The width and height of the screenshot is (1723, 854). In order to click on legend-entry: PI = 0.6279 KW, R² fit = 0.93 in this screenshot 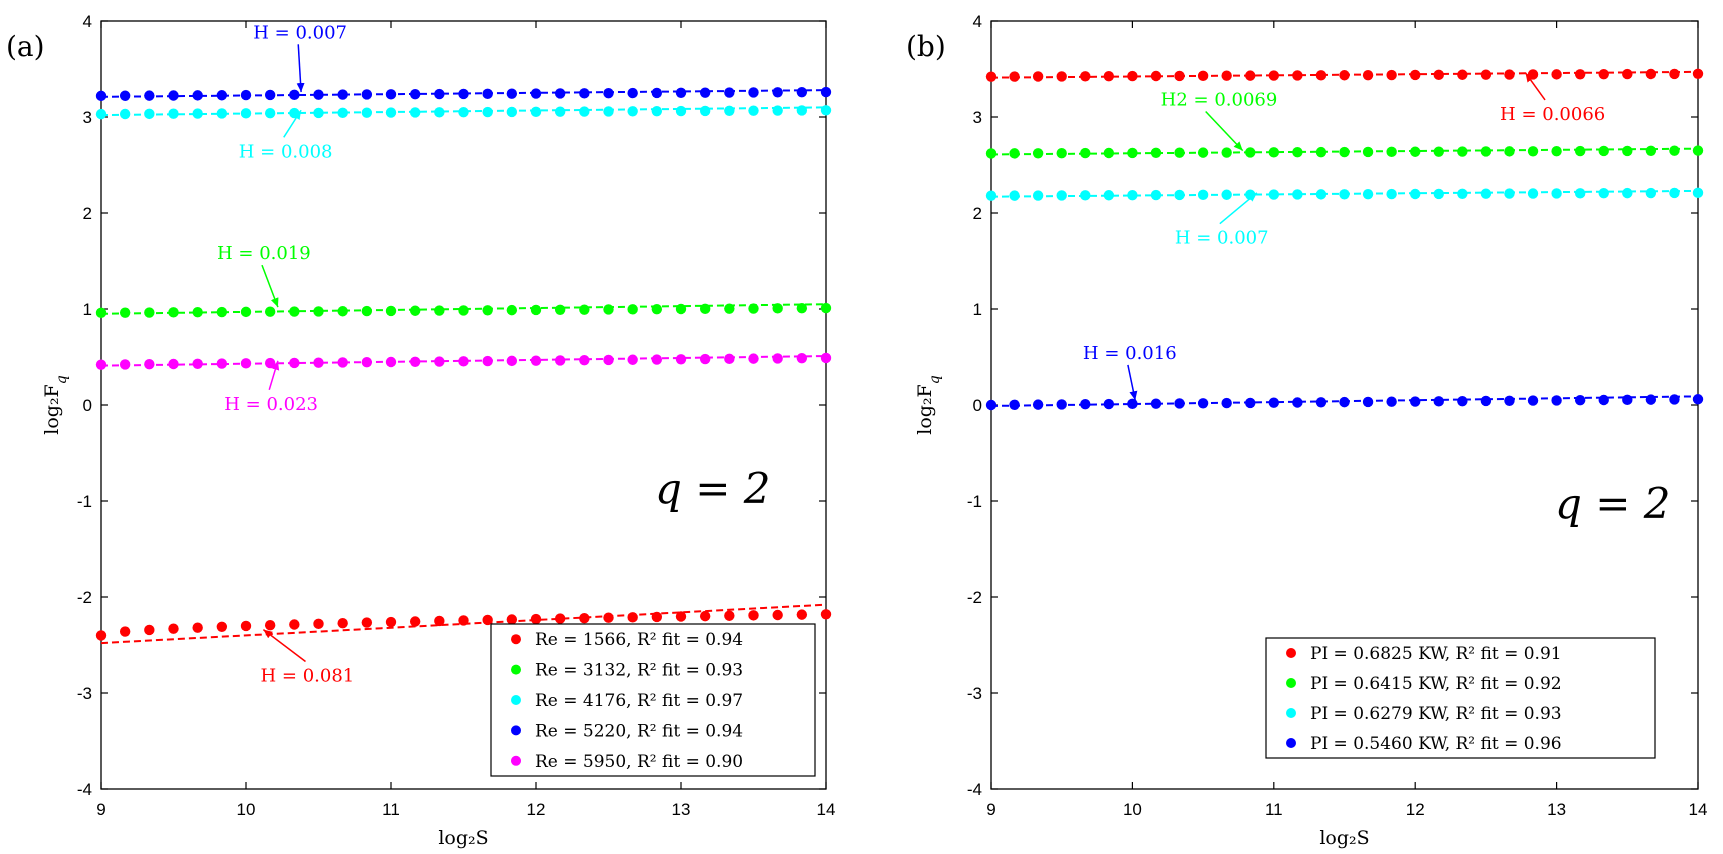, I will do `click(1436, 714)`.